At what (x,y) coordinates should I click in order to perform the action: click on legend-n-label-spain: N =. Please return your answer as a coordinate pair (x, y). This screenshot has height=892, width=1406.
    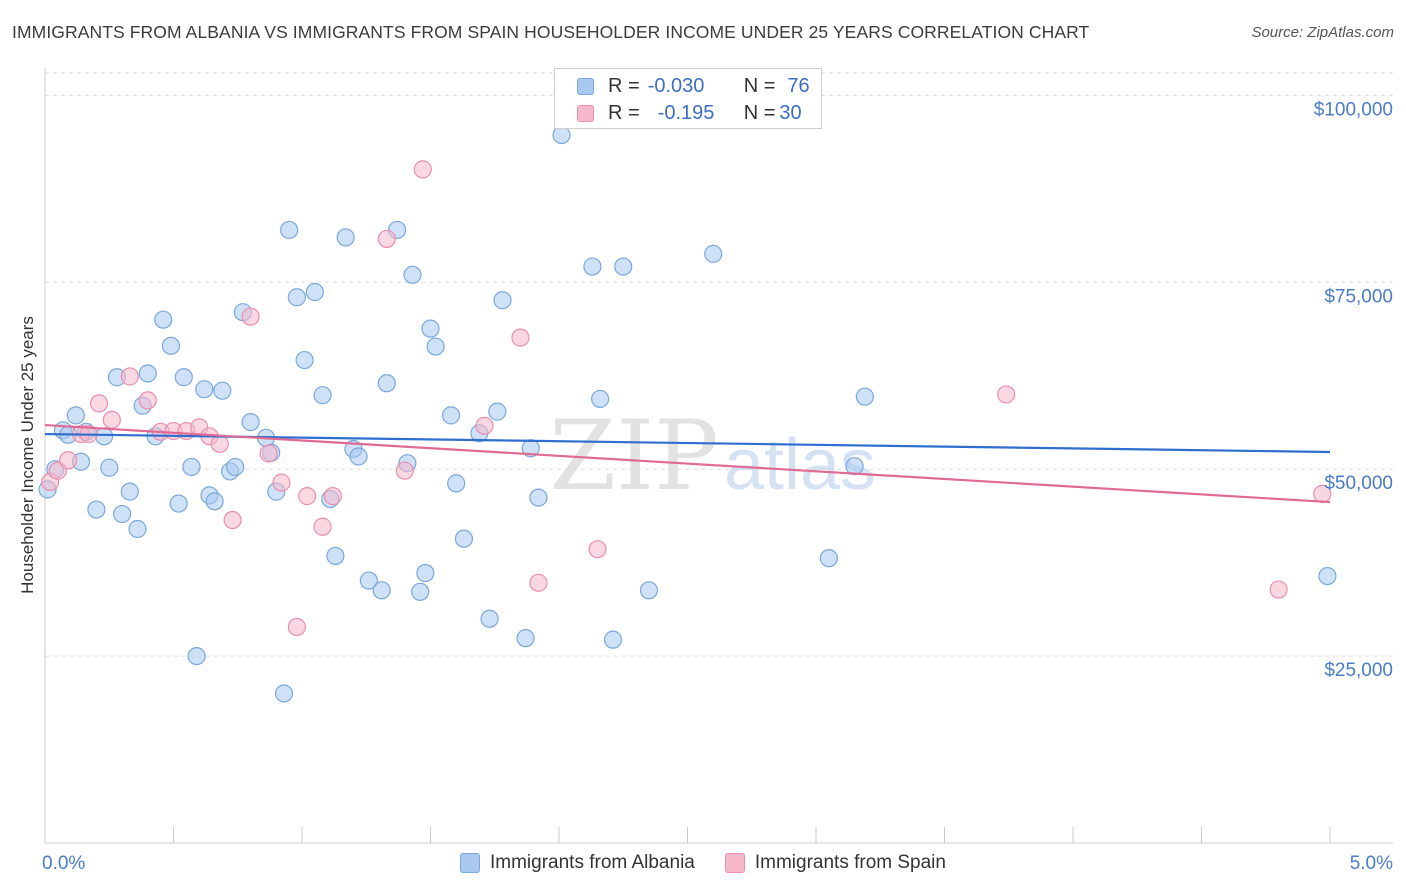
    Looking at the image, I should click on (759, 112).